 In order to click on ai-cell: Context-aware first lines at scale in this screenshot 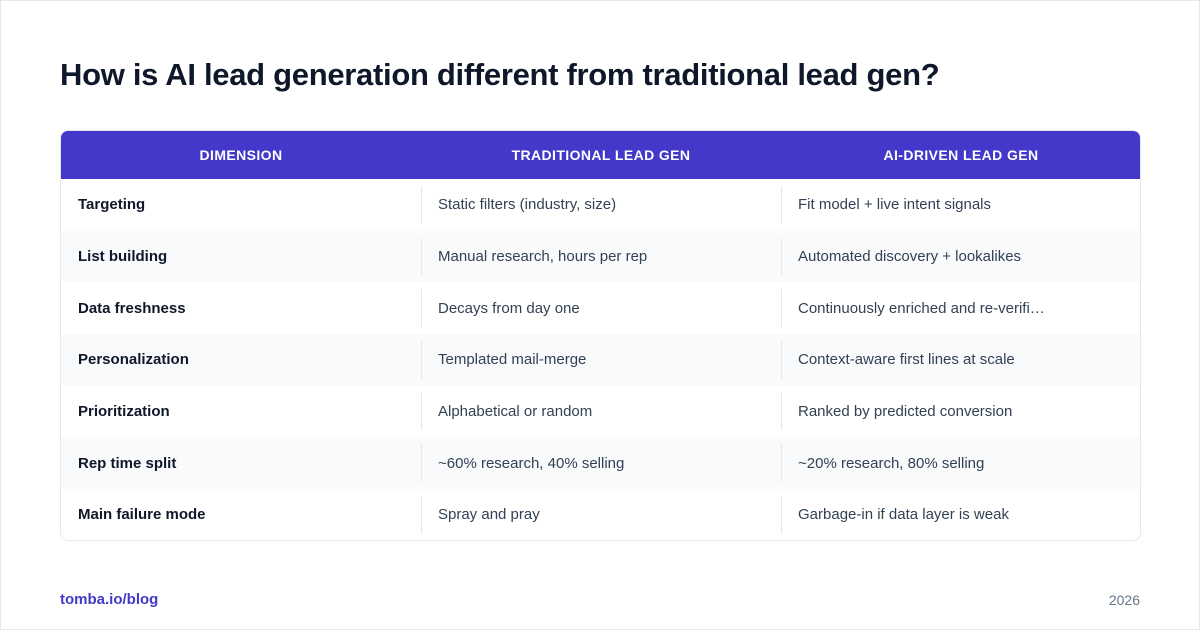, I will do `click(960, 360)`.